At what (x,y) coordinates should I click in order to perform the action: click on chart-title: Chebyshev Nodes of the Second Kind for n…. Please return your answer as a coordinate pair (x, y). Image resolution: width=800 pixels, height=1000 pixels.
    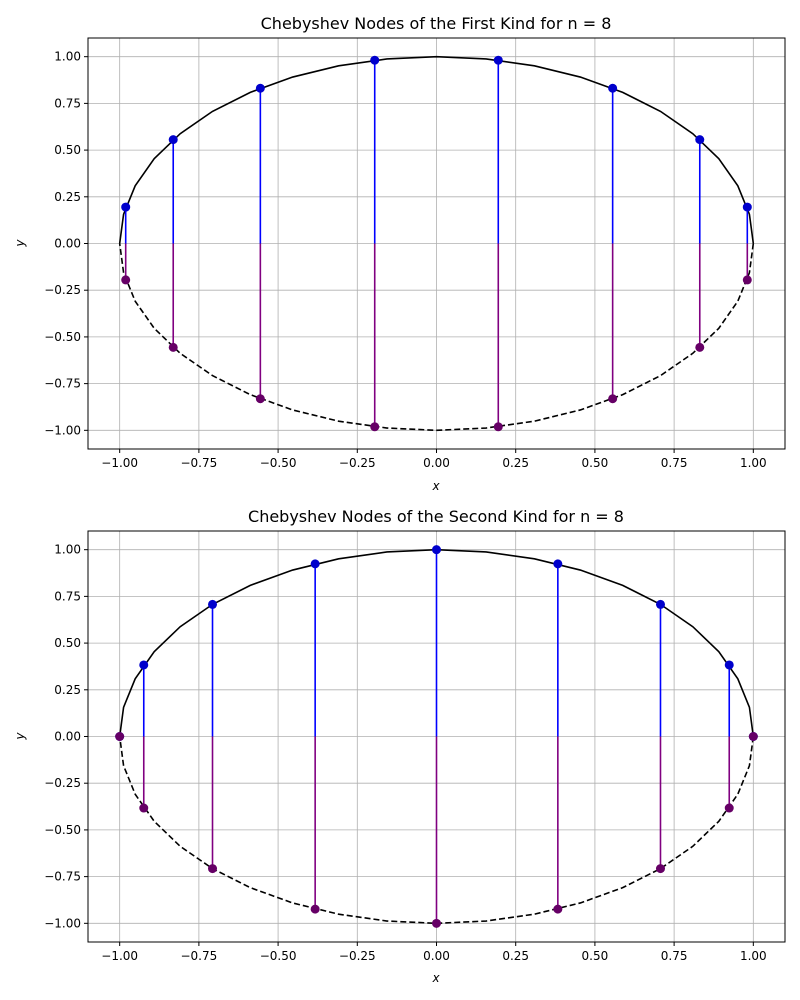
    Looking at the image, I should click on (436, 516).